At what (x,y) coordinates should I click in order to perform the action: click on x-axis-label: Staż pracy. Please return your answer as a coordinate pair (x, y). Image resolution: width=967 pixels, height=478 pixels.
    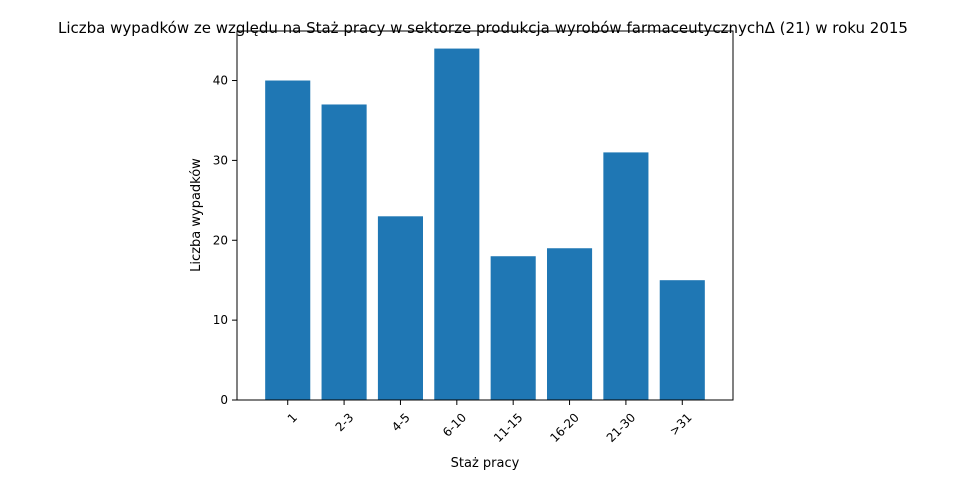
    Looking at the image, I should click on (485, 463).